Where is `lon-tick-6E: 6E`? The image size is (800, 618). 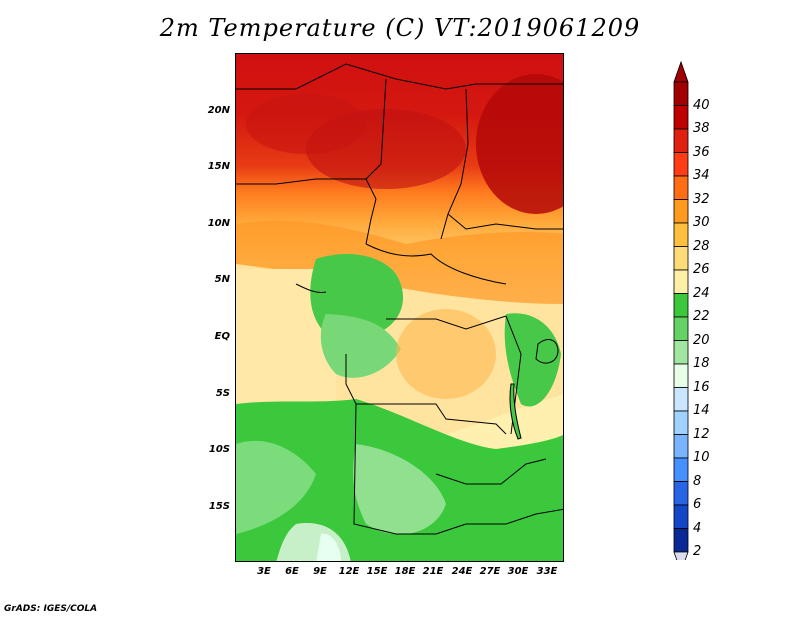
lon-tick-6E: 6E is located at coordinates (292, 571).